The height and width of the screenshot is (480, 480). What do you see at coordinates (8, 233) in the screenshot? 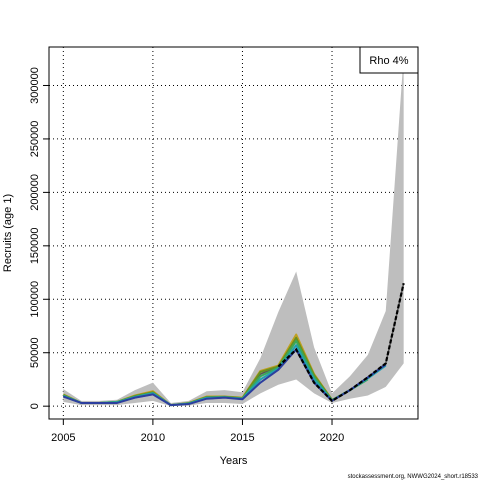
I see `y-axis-label: Recruits (age 1)` at bounding box center [8, 233].